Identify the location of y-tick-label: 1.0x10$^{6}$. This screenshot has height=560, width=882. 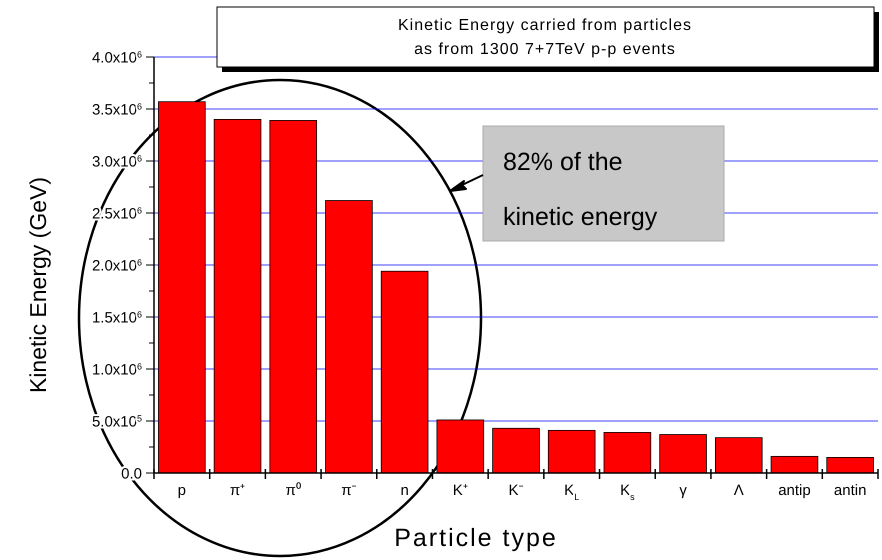
(117, 369).